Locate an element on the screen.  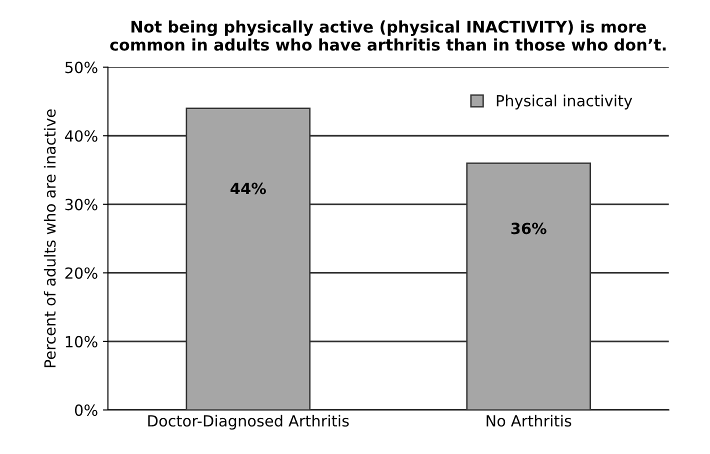
y-axis-title: Percent of adults who are inactive is located at coordinates (50, 238).